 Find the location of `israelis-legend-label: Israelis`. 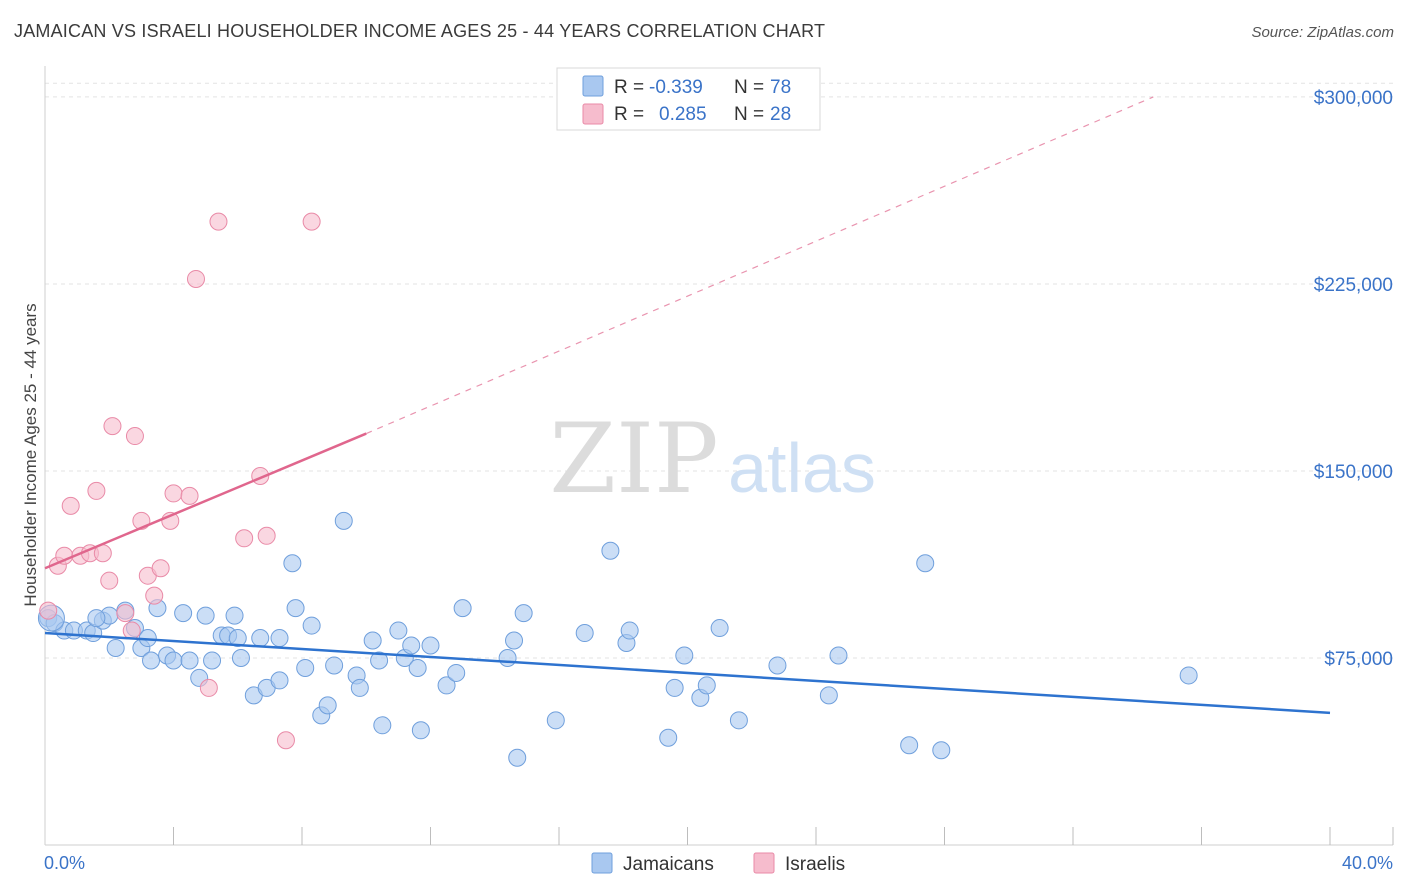

israelis-legend-label: Israelis is located at coordinates (815, 864).